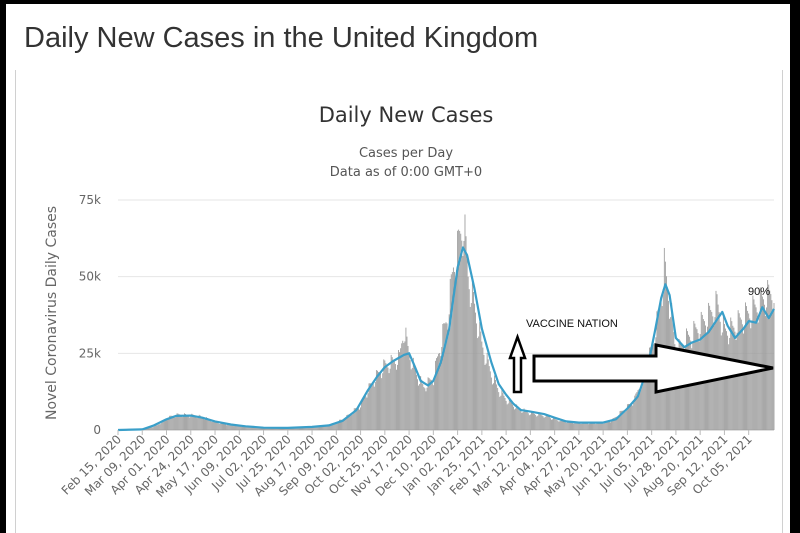  What do you see at coordinates (406, 172) in the screenshot?
I see `chart-subtitle-2: Data as of 0:00 GMT+0` at bounding box center [406, 172].